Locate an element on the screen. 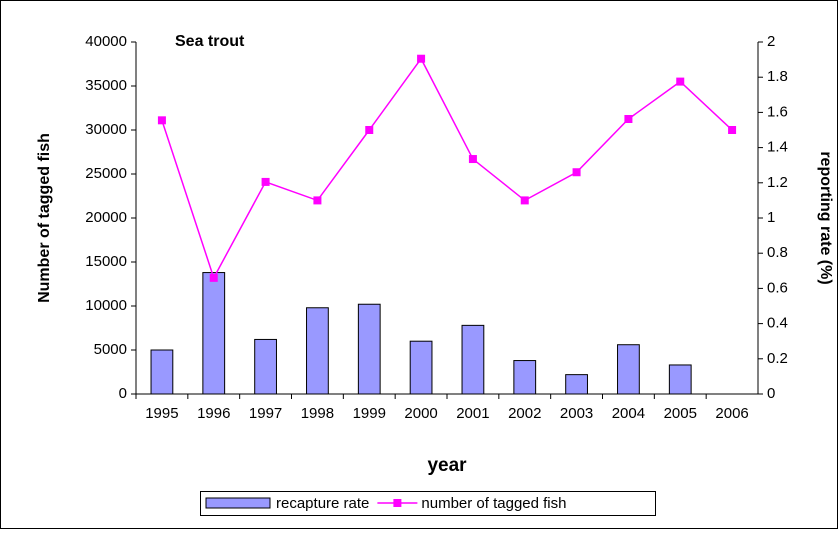  x-tick-label: 1995 is located at coordinates (161, 413).